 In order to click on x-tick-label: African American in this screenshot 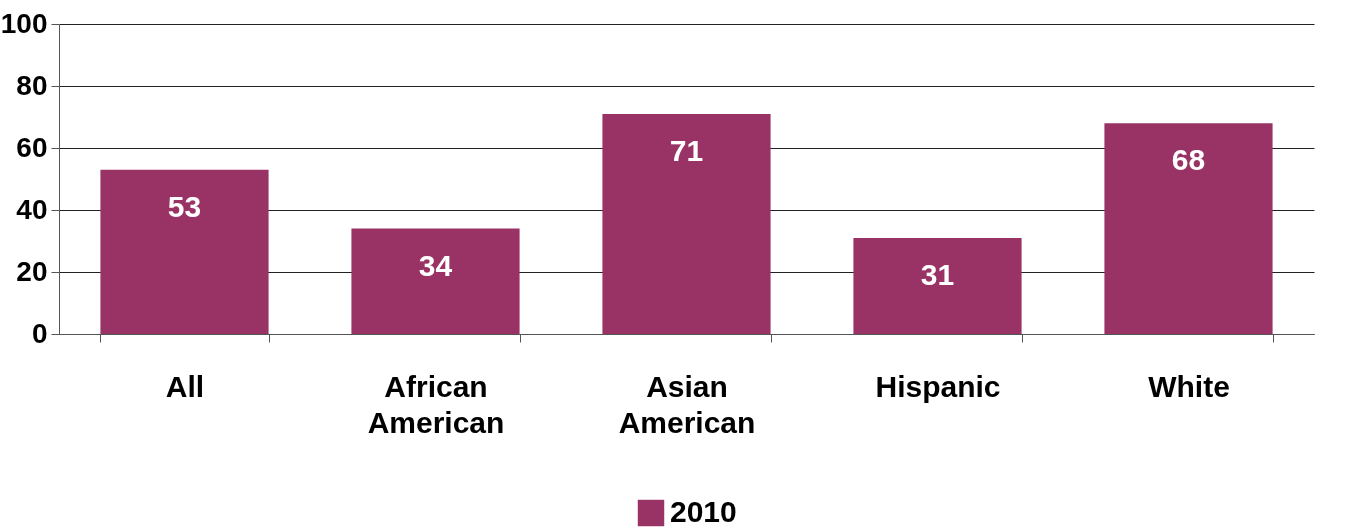, I will do `click(436, 404)`.